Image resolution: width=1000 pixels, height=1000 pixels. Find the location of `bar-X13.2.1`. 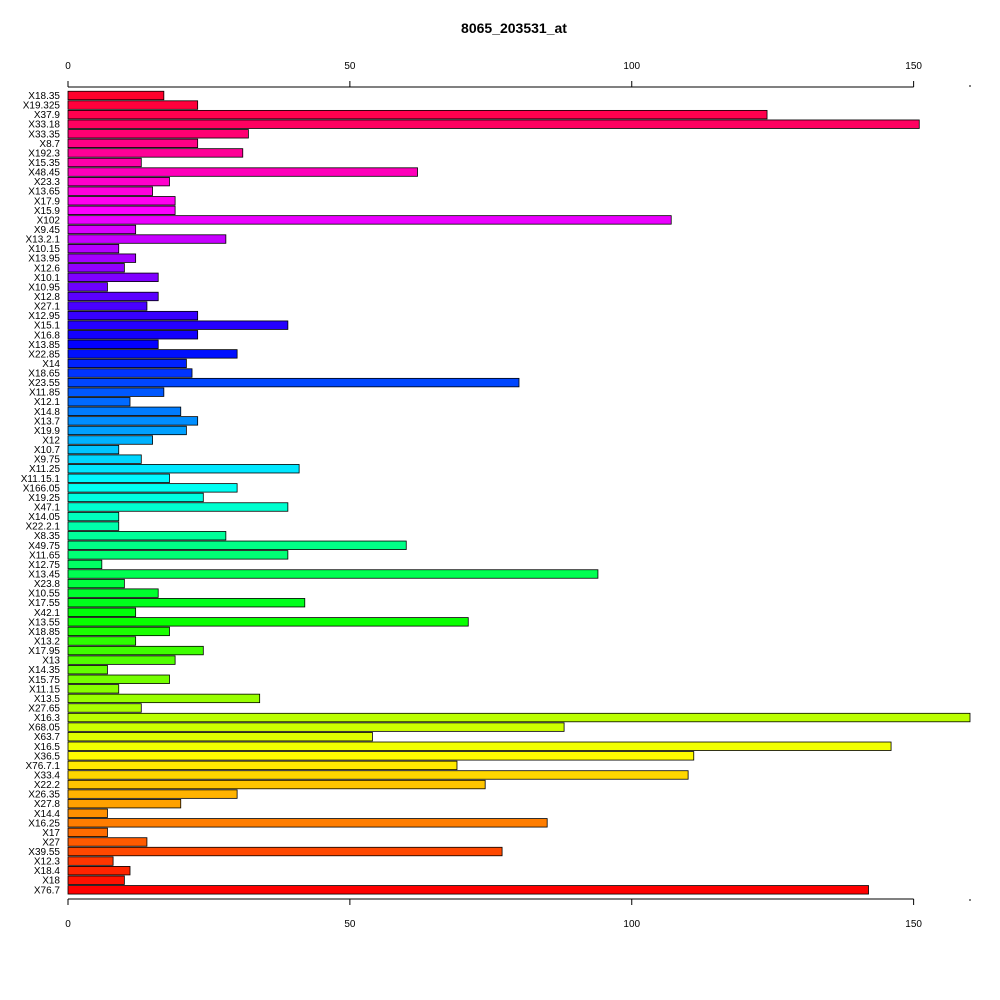

bar-X13.2.1 is located at coordinates (147, 239).